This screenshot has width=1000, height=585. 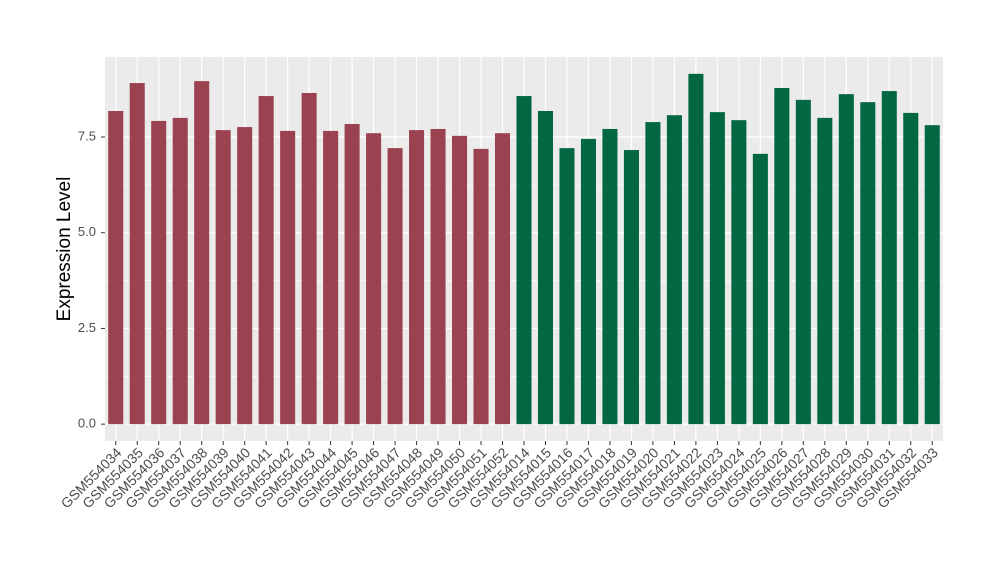 I want to click on y-tick-label: 2.5, so click(x=87, y=327).